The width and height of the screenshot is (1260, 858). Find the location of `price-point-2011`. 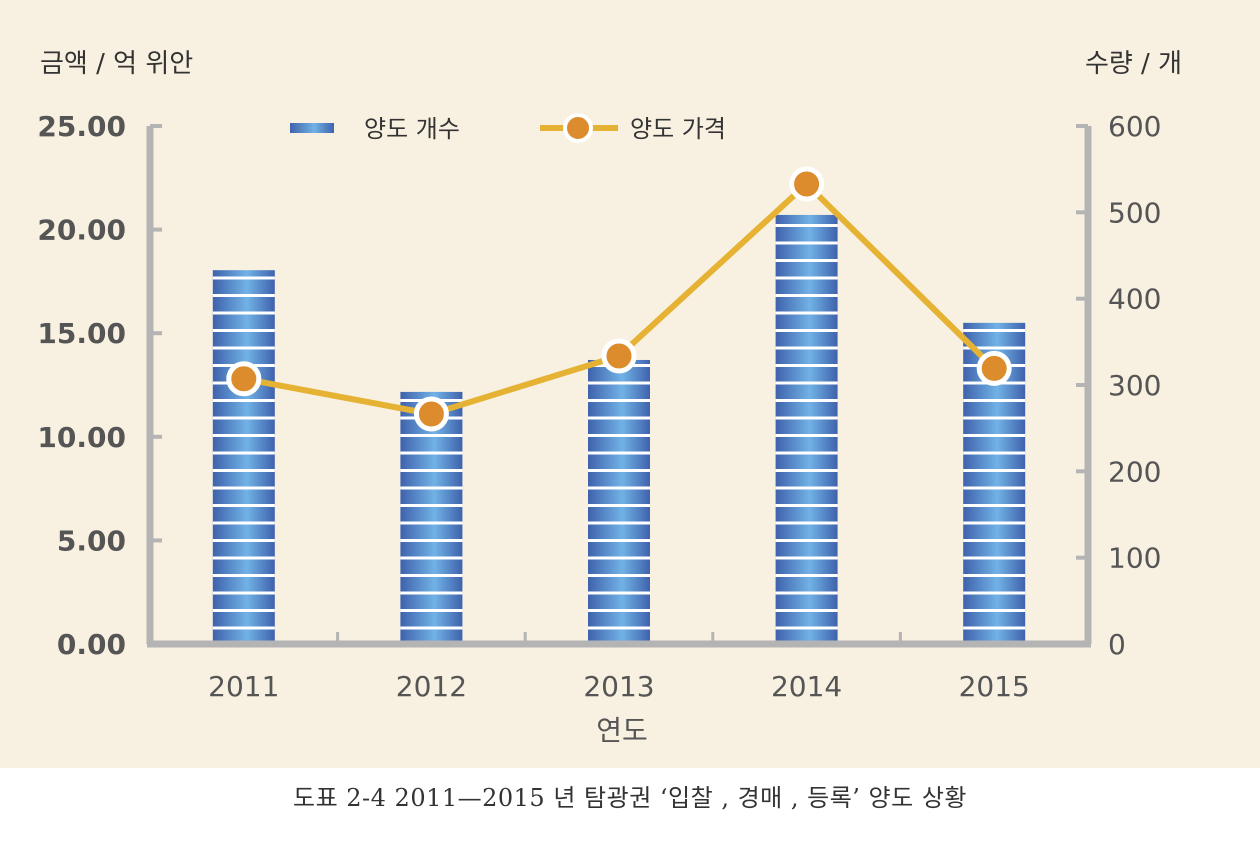

price-point-2011 is located at coordinates (244, 379).